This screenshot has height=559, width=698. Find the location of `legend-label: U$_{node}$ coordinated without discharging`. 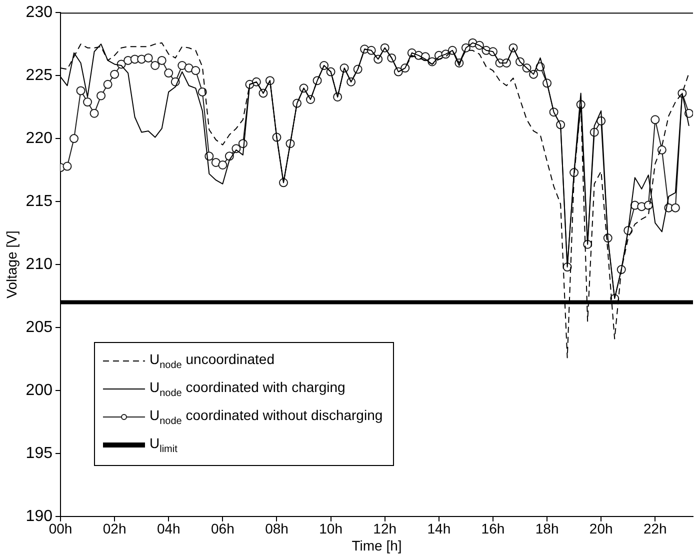

legend-label: U$_{node}$ coordinated without discharging is located at coordinates (266, 417).